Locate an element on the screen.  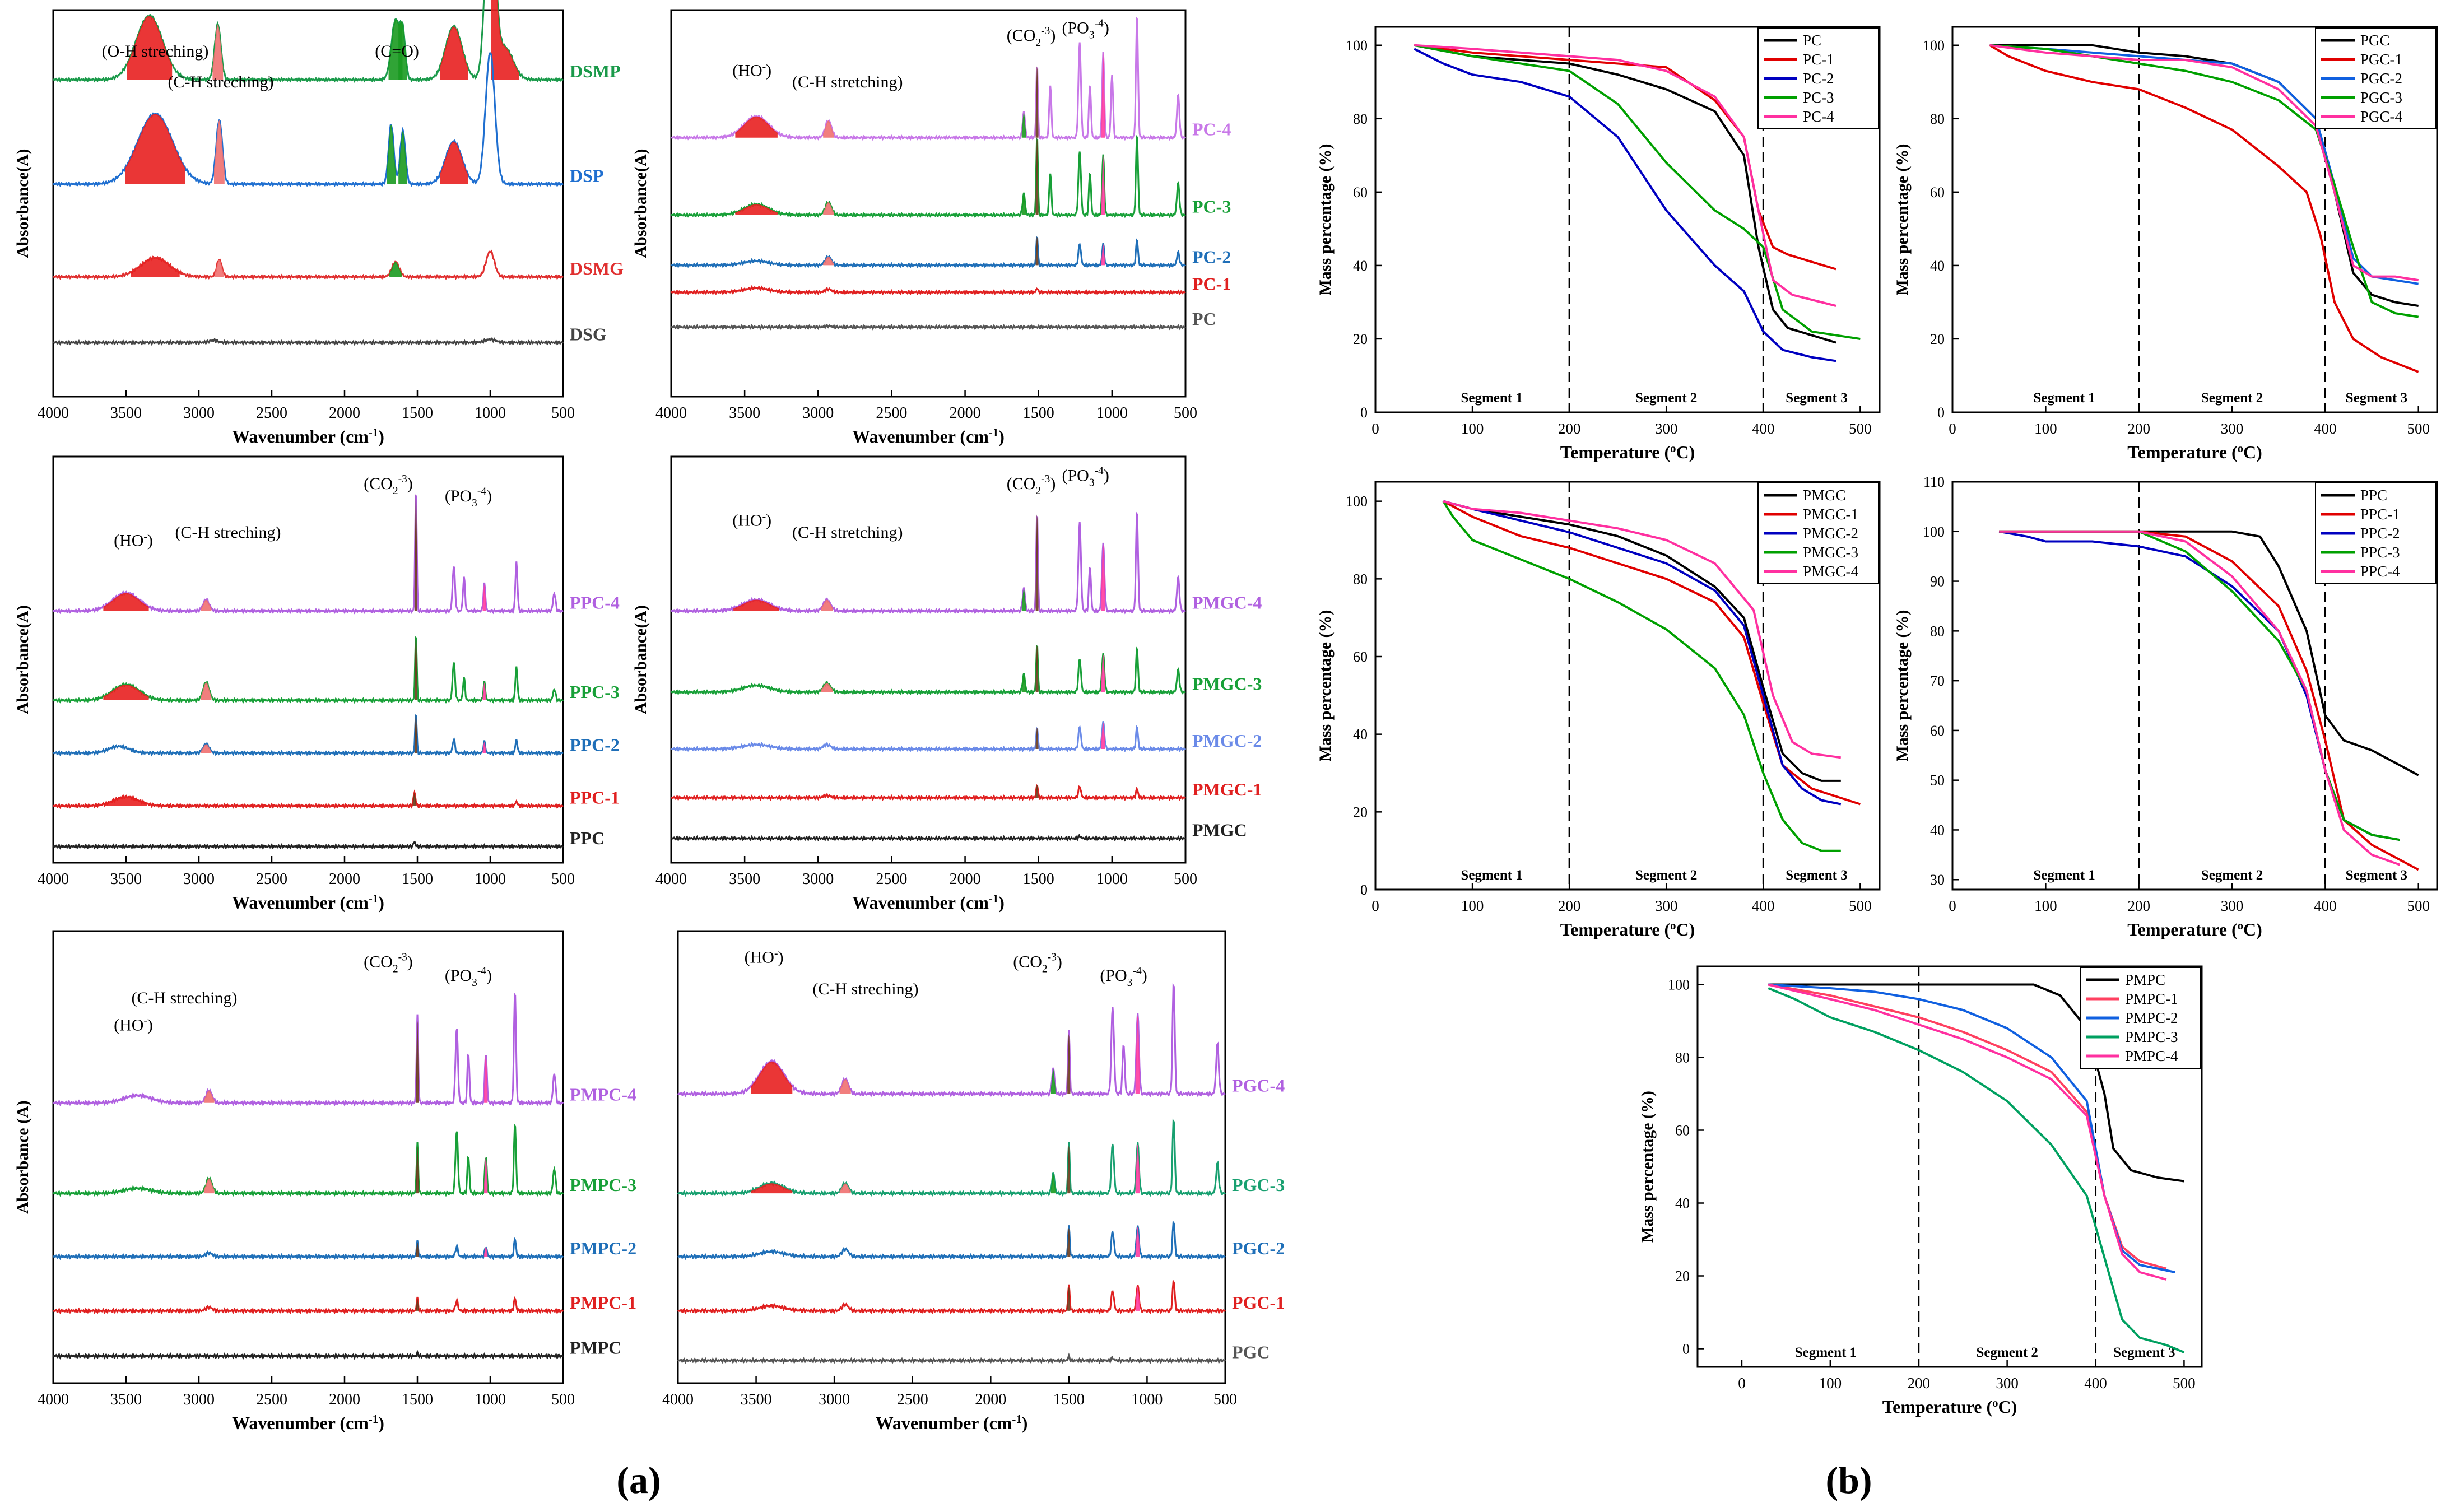
x-tick-label: 2500 is located at coordinates (891, 413).